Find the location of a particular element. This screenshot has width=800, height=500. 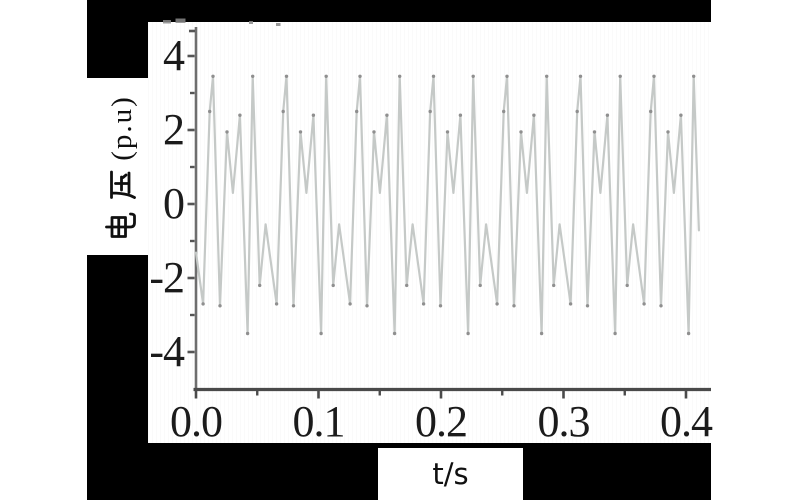

cn-glyph-ya is located at coordinates (123, 184).